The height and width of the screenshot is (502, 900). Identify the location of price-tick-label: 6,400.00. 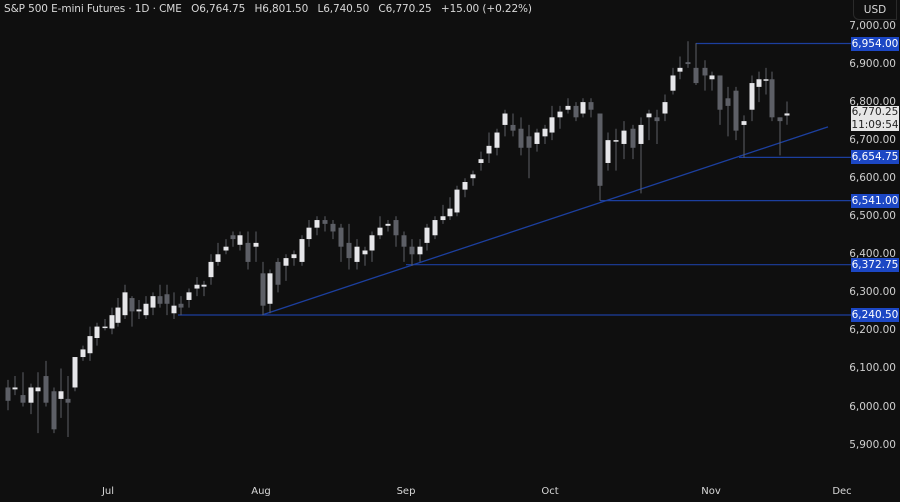
(872, 254).